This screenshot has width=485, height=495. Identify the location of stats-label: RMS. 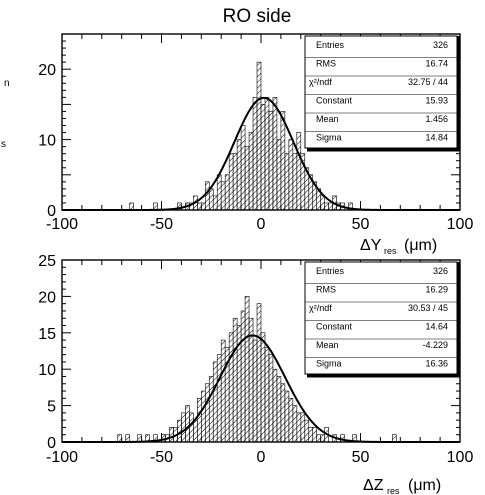
(326, 64).